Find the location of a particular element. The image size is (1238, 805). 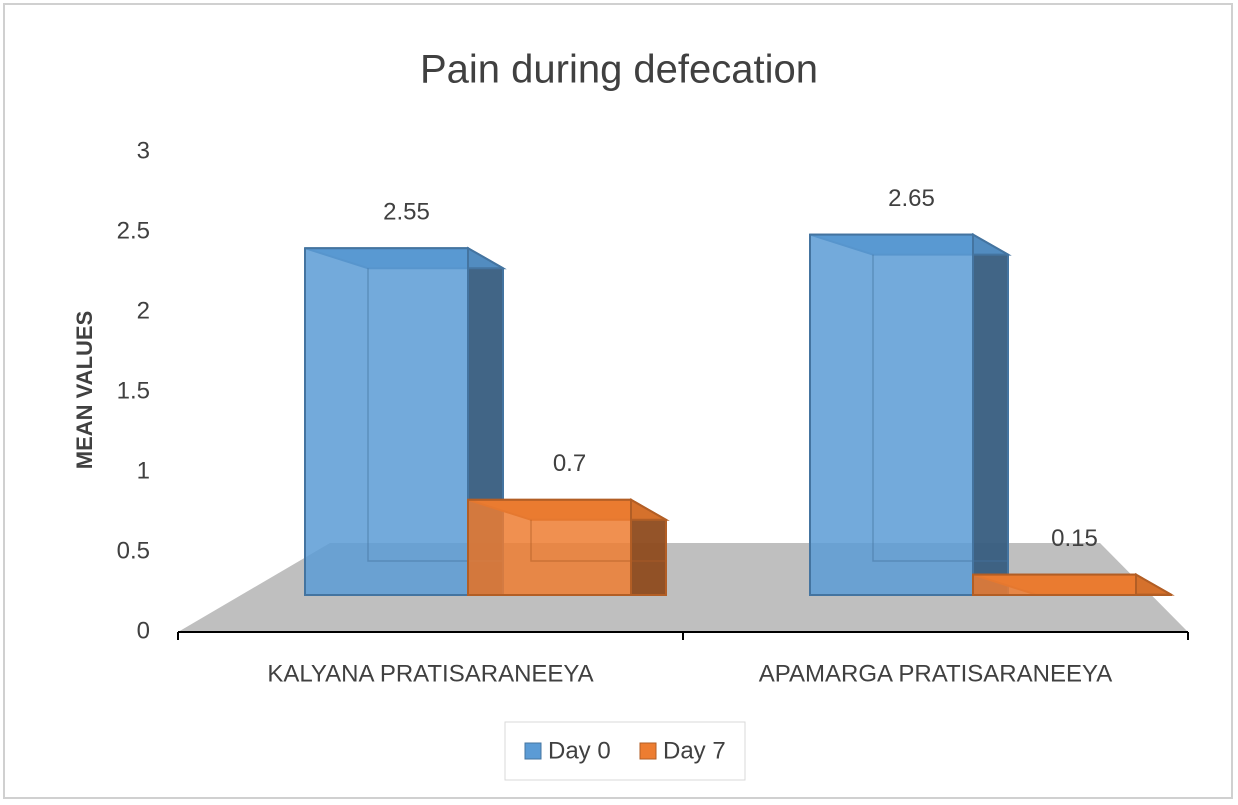

y-tick-label: 1 is located at coordinates (143, 470).